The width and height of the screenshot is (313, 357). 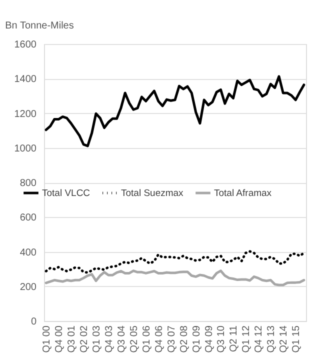 I want to click on y-tick-label: 600, so click(x=28, y=218).